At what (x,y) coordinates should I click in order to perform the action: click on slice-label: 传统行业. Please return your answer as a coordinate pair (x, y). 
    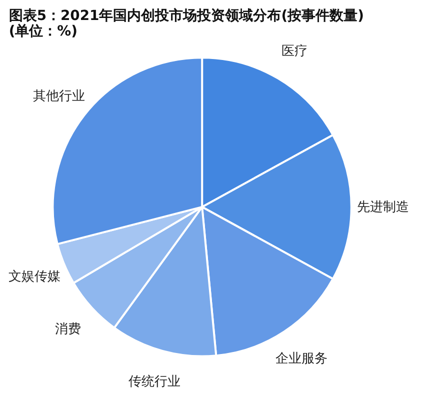
    Looking at the image, I should click on (154, 382).